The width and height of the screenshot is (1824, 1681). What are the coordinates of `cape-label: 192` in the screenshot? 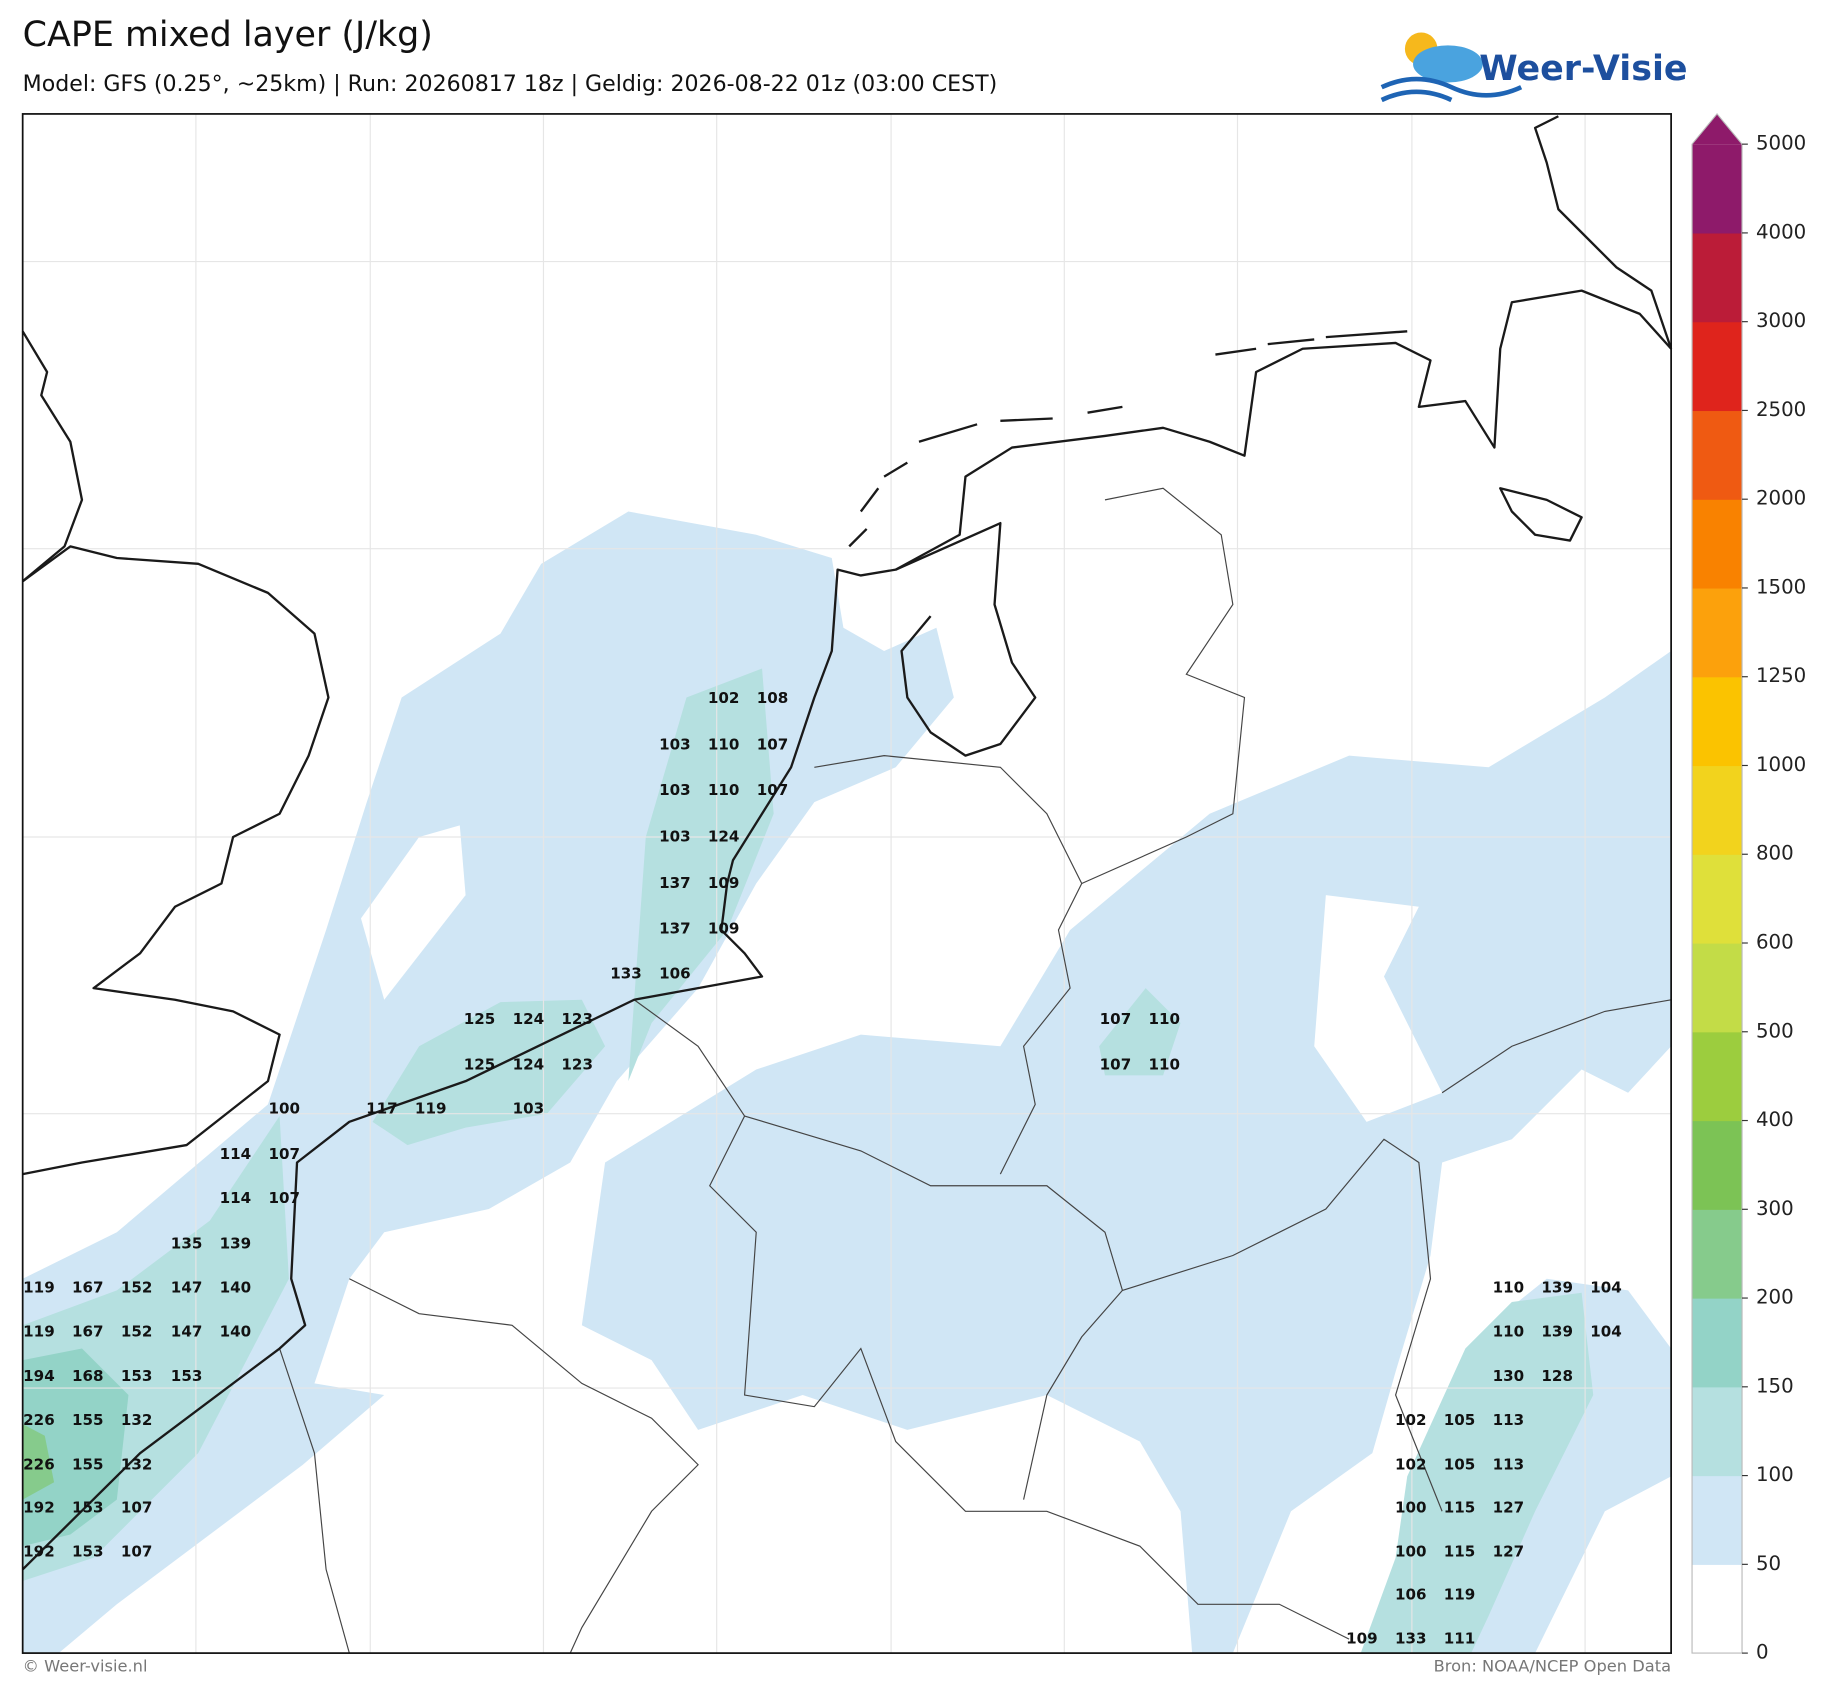 It's located at (39, 1507).